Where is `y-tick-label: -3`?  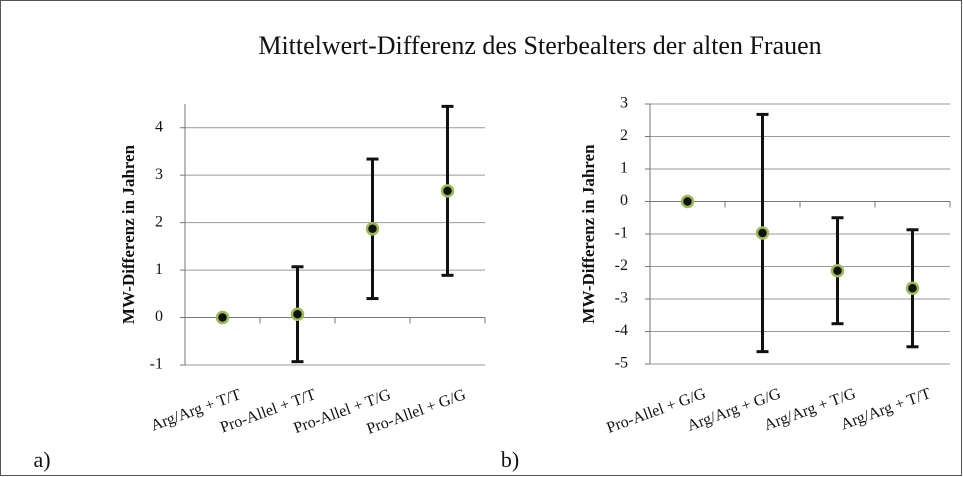 y-tick-label: -3 is located at coordinates (621, 298).